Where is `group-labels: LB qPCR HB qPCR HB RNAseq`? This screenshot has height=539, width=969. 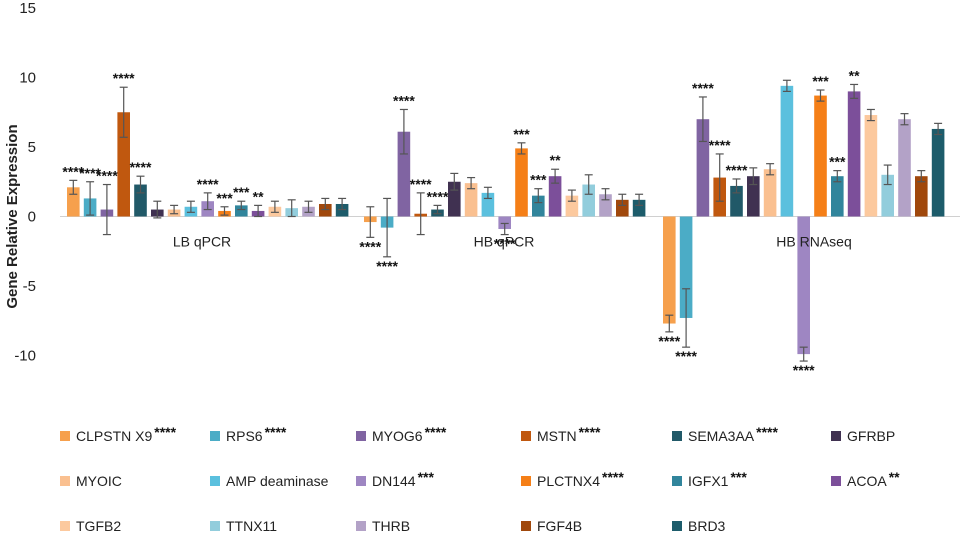
group-labels: LB qPCR HB qPCR HB RNAseq is located at coordinates (512, 242).